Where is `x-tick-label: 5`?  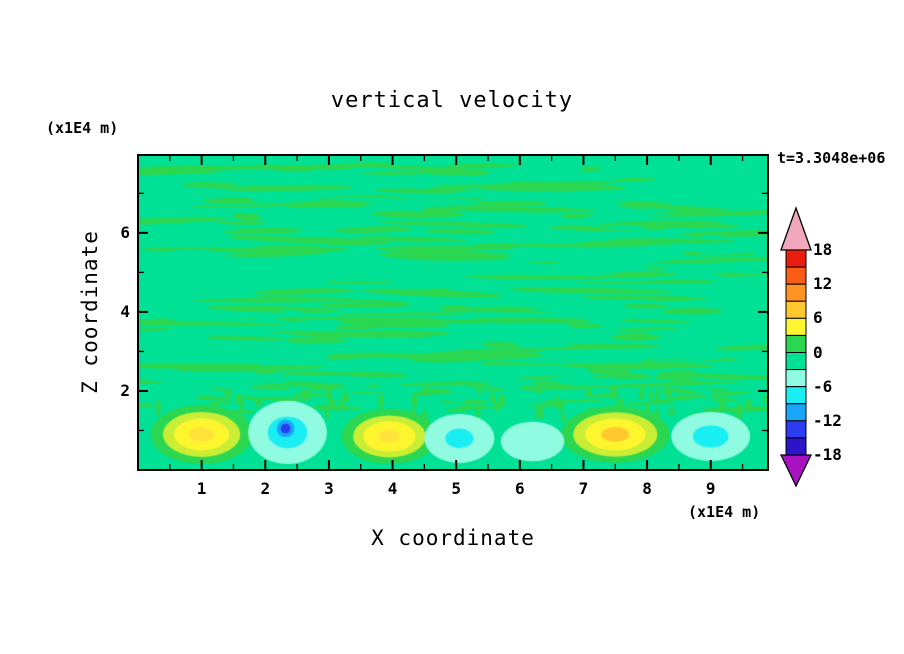 x-tick-label: 5 is located at coordinates (456, 488).